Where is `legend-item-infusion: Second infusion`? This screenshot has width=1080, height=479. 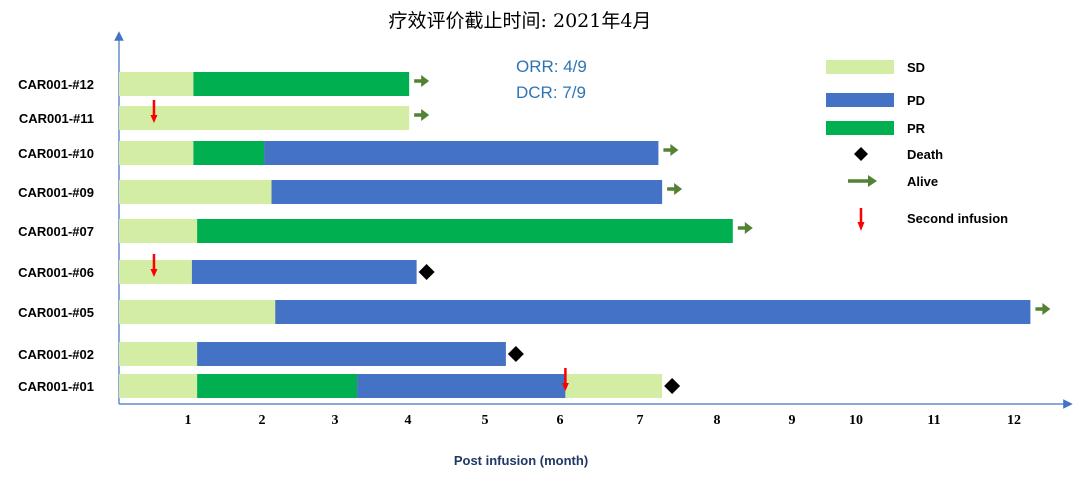
legend-item-infusion: Second infusion is located at coordinates (932, 219).